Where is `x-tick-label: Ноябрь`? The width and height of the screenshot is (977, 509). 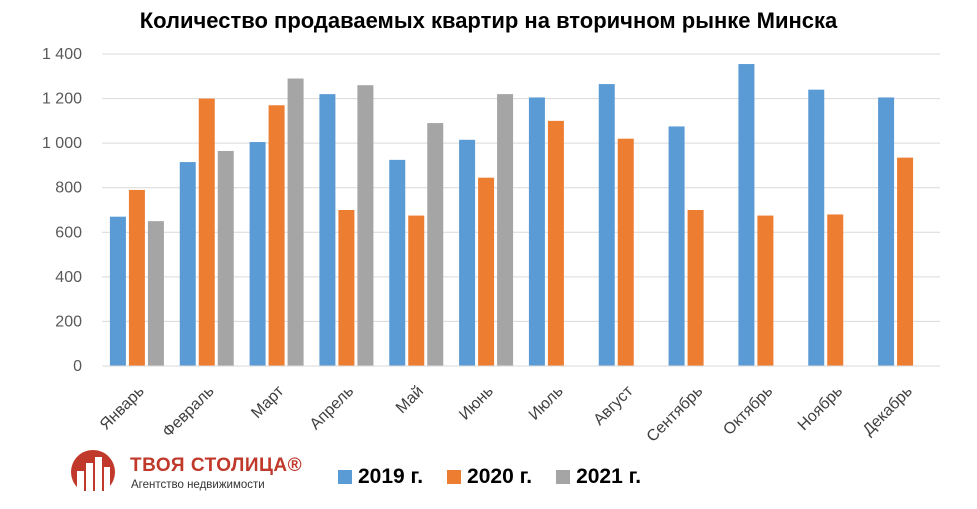
x-tick-label: Ноябрь is located at coordinates (820, 408).